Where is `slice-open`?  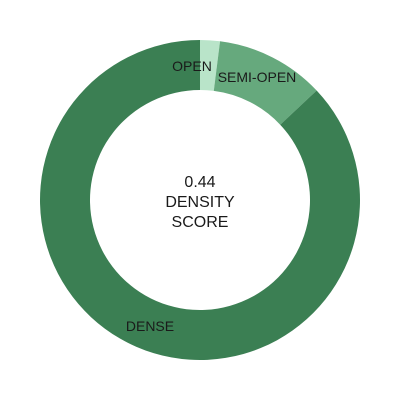
slice-open is located at coordinates (210, 65).